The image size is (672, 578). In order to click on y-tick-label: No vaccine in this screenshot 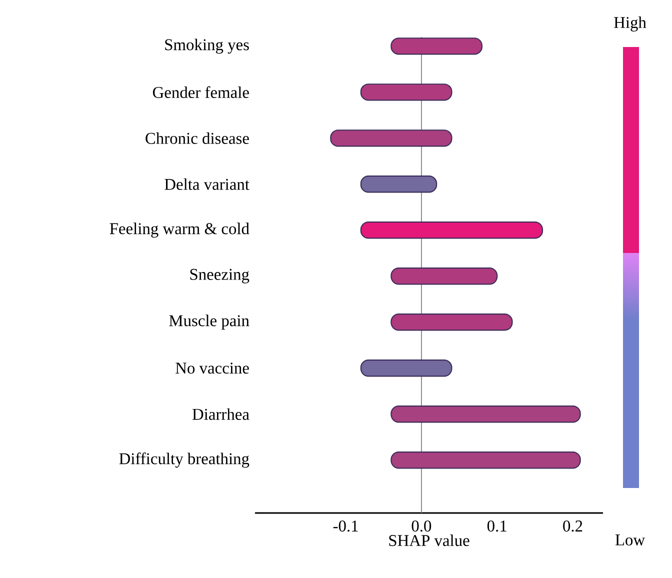, I will do `click(212, 368)`.